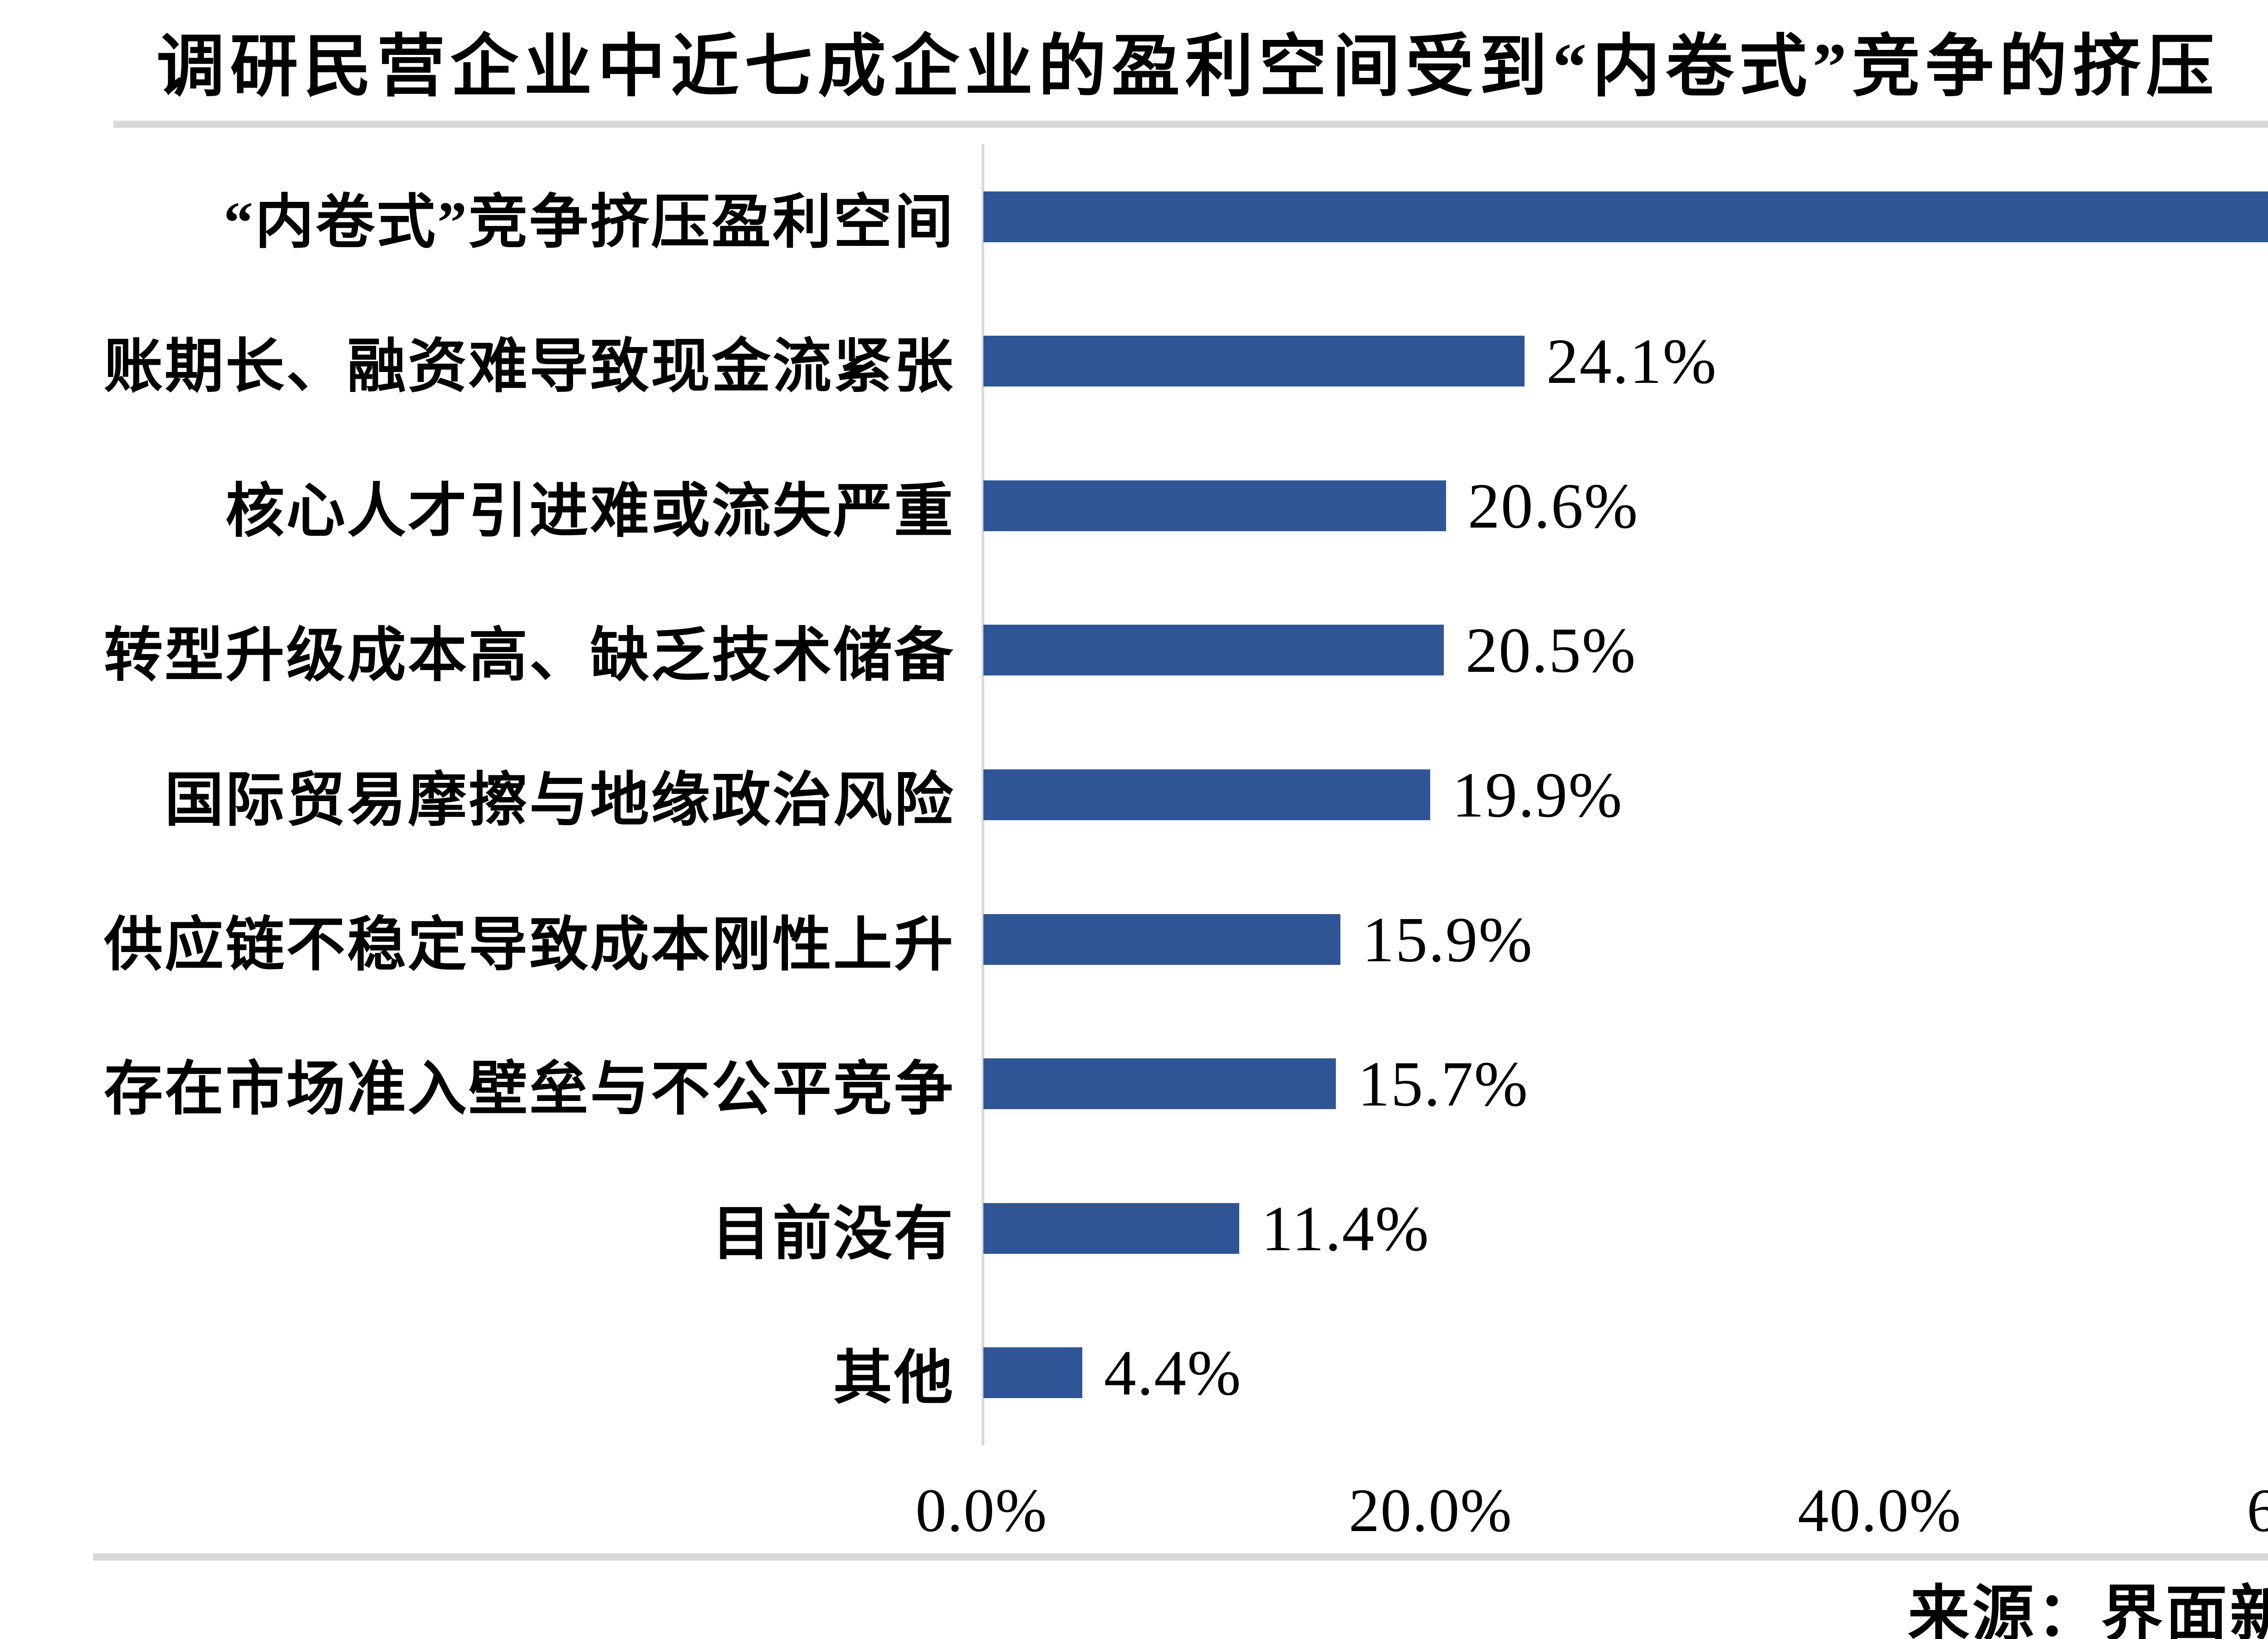 The height and width of the screenshot is (1639, 2268). I want to click on category-label: 其他, so click(894, 1379).